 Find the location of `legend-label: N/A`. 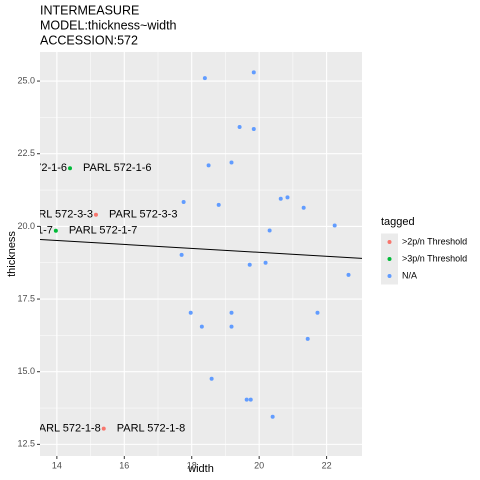

legend-label: N/A is located at coordinates (409, 275).